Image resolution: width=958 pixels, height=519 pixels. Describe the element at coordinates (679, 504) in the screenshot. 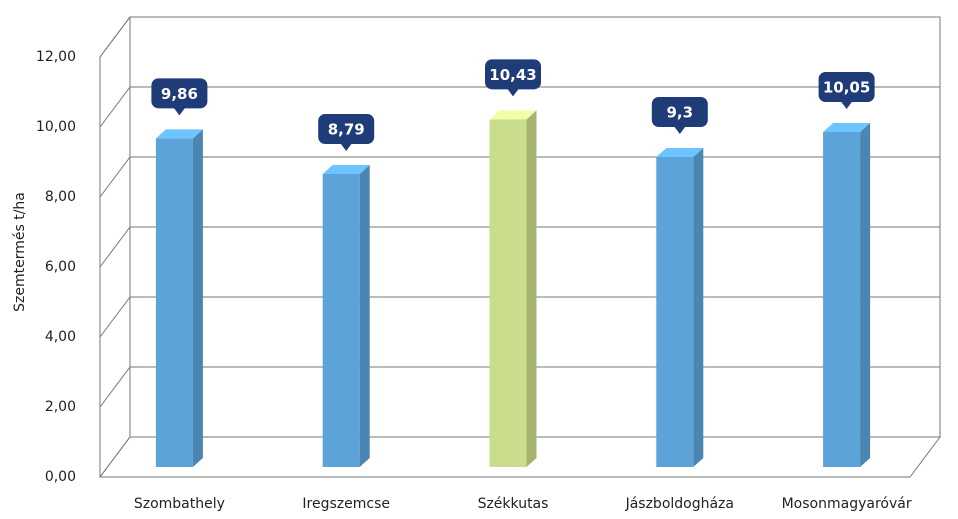

I see `x-tick-label: Jászboldogháza` at that location.